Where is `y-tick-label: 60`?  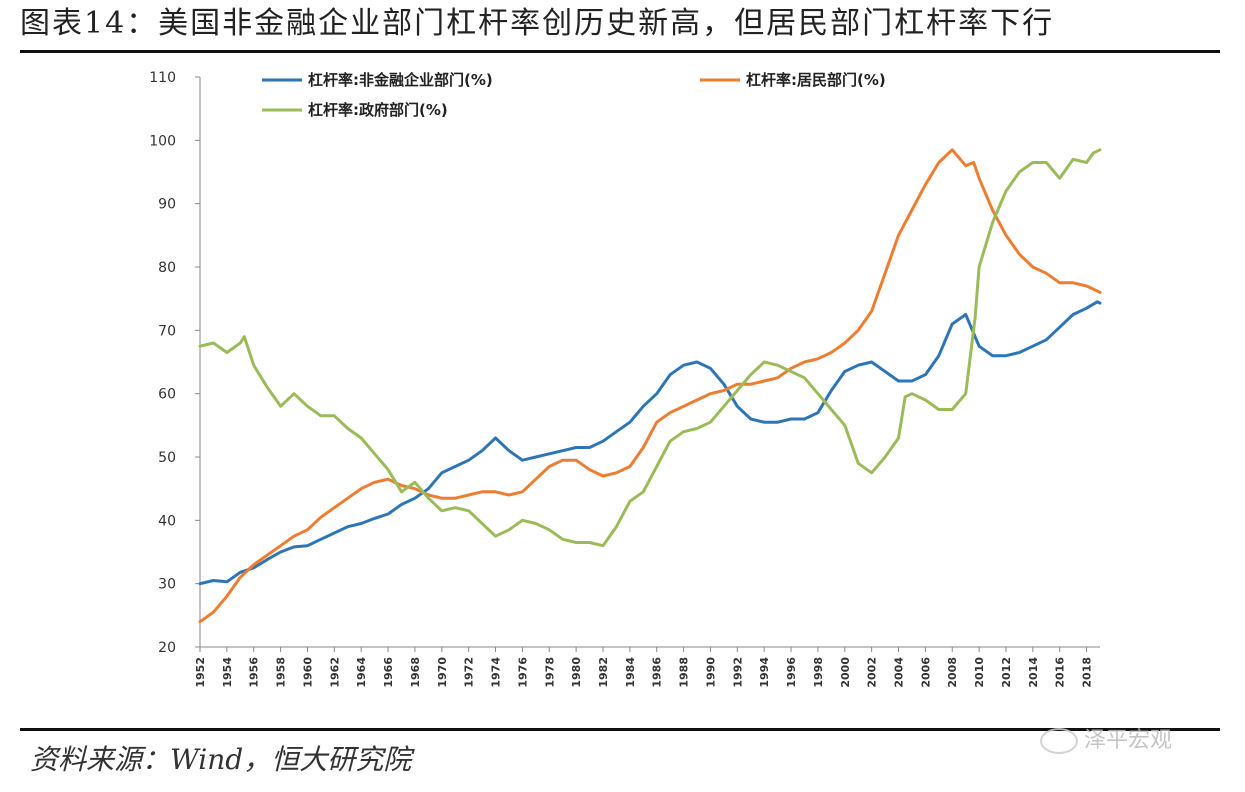
y-tick-label: 60 is located at coordinates (167, 395).